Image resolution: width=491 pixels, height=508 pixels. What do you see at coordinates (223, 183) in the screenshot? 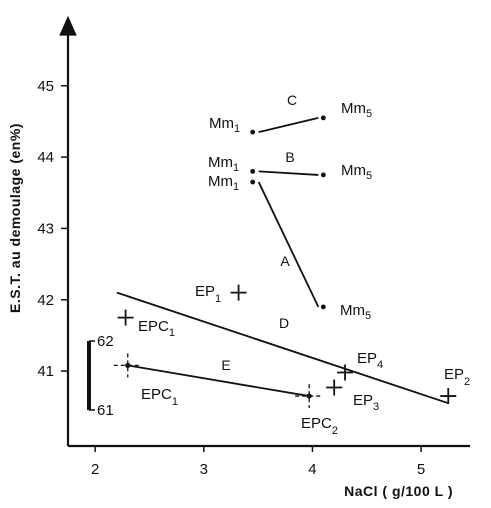
I see `label-mm1-a: Mm1` at bounding box center [223, 183].